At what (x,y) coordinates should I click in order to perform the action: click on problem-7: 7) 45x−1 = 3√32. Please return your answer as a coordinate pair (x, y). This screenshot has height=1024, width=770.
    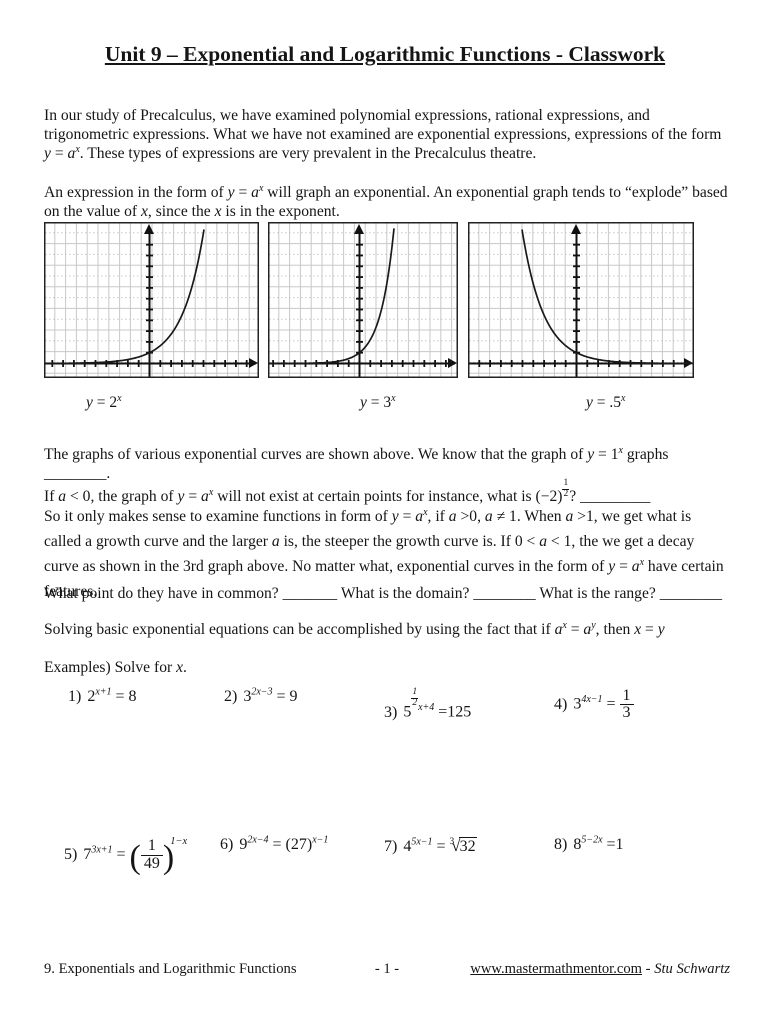
    Looking at the image, I should click on (430, 845).